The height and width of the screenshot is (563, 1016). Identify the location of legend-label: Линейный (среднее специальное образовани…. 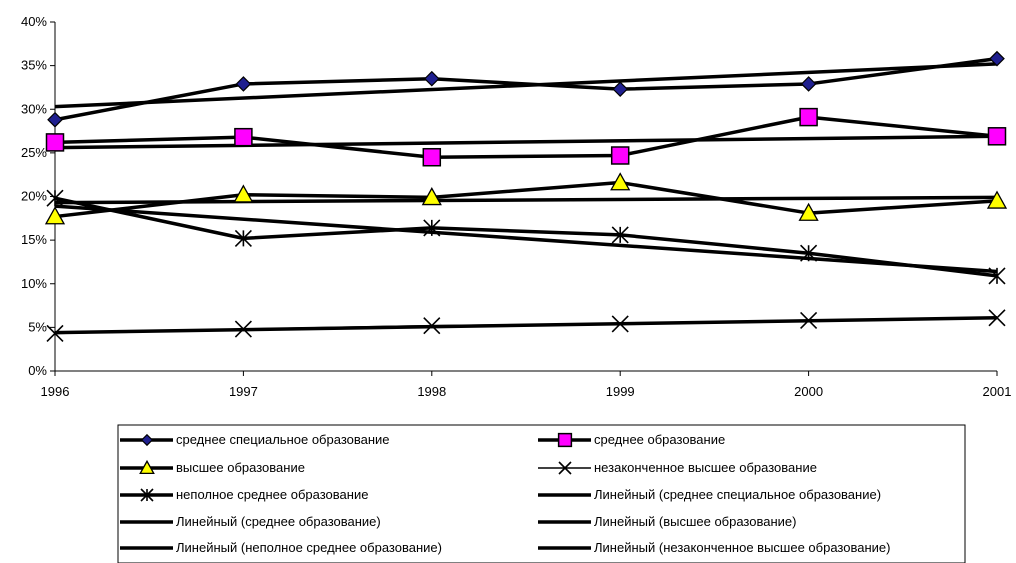
(737, 494).